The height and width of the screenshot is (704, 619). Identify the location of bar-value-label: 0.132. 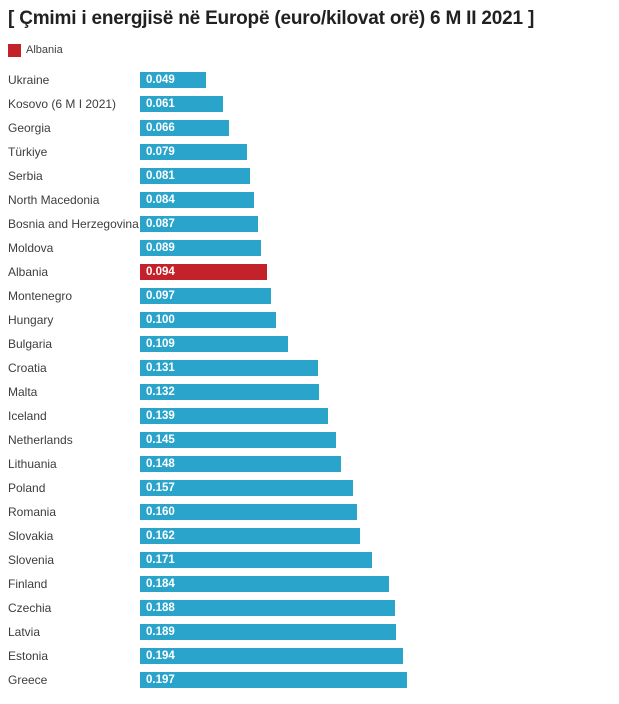
(160, 392).